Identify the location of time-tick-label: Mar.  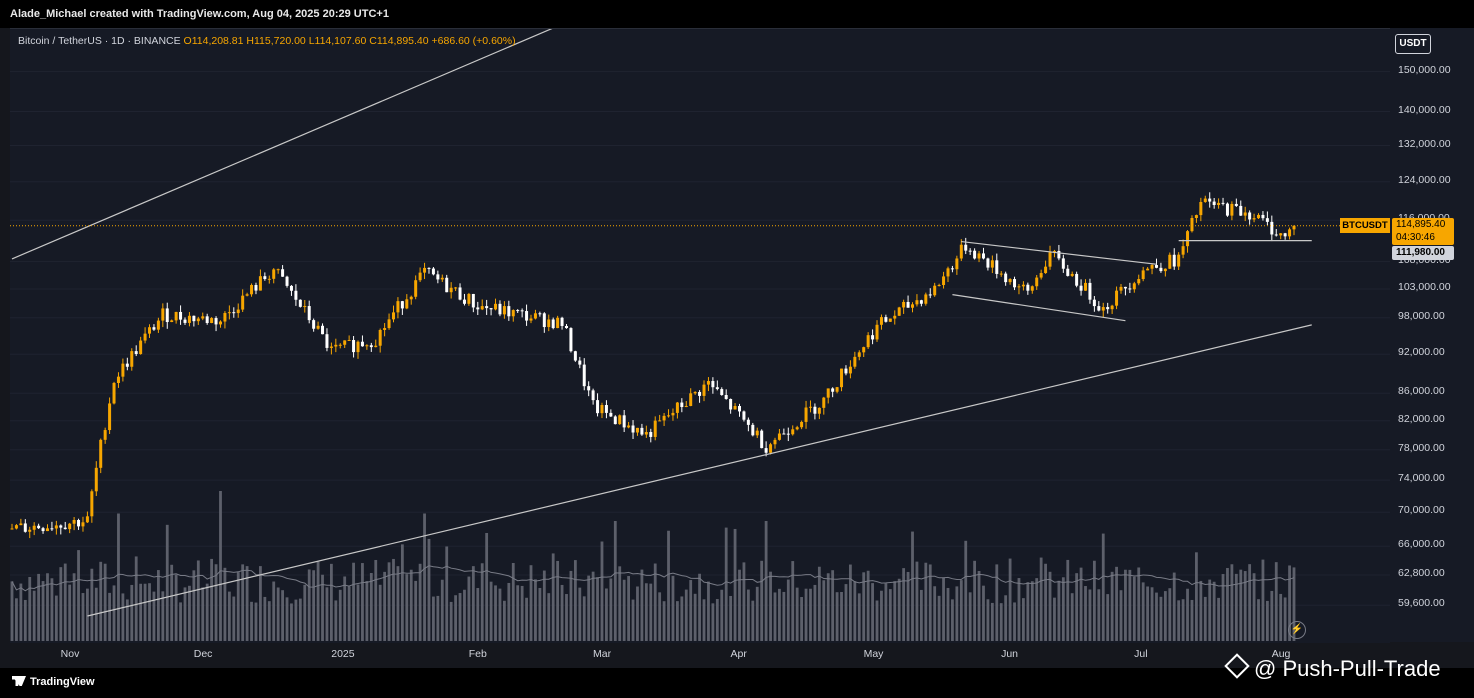
(602, 654).